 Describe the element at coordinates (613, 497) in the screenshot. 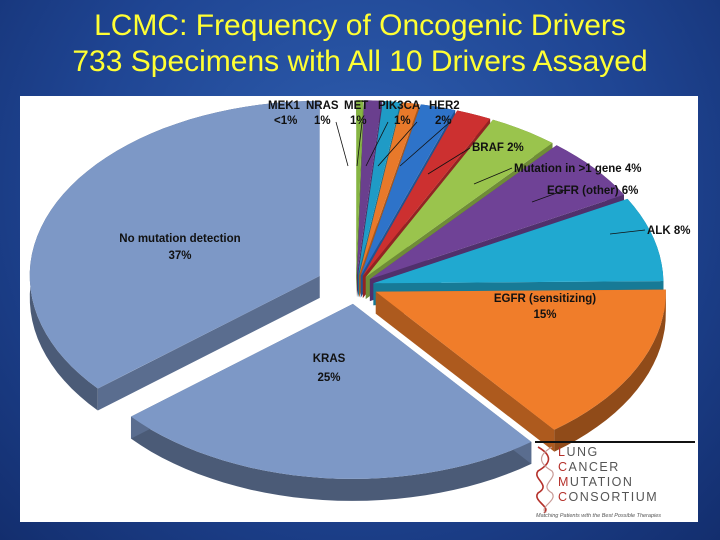

I see `logo-word: ONSORTIUM` at that location.